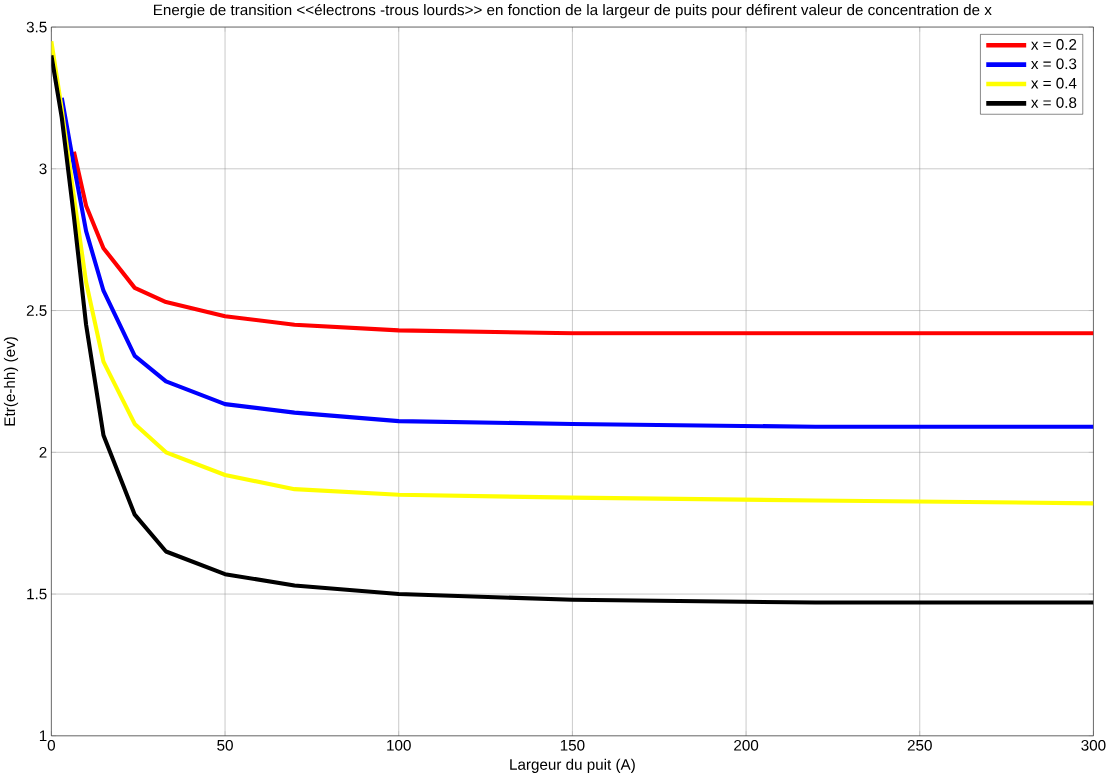 The width and height of the screenshot is (1110, 777). What do you see at coordinates (43, 452) in the screenshot?
I see `y-tick-label: 2` at bounding box center [43, 452].